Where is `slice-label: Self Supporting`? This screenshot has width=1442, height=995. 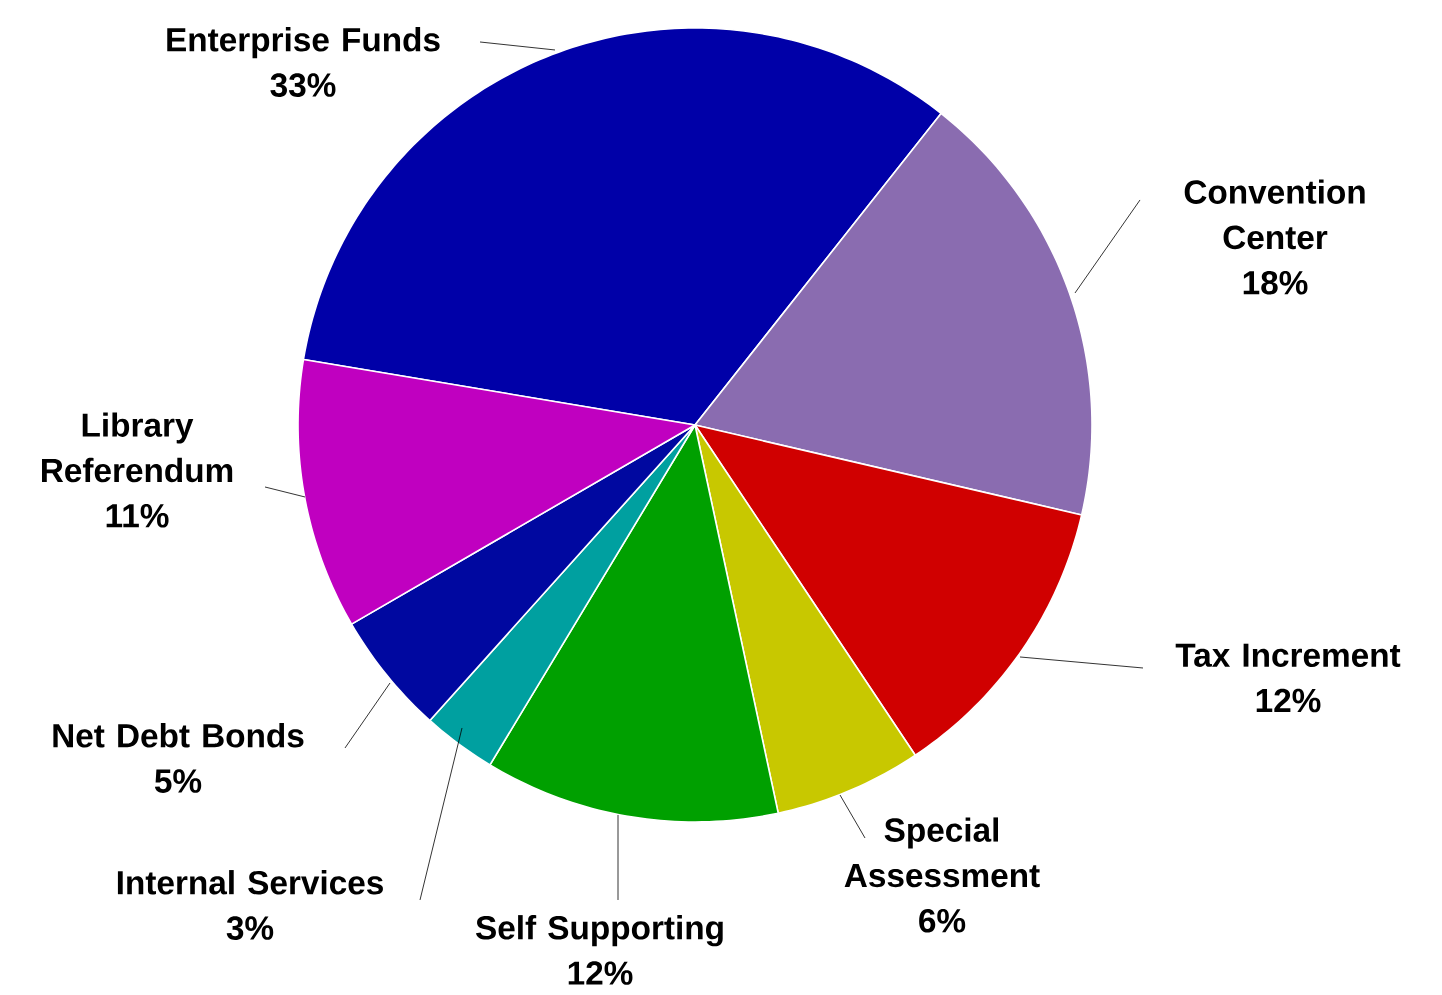 slice-label: Self Supporting is located at coordinates (599, 931).